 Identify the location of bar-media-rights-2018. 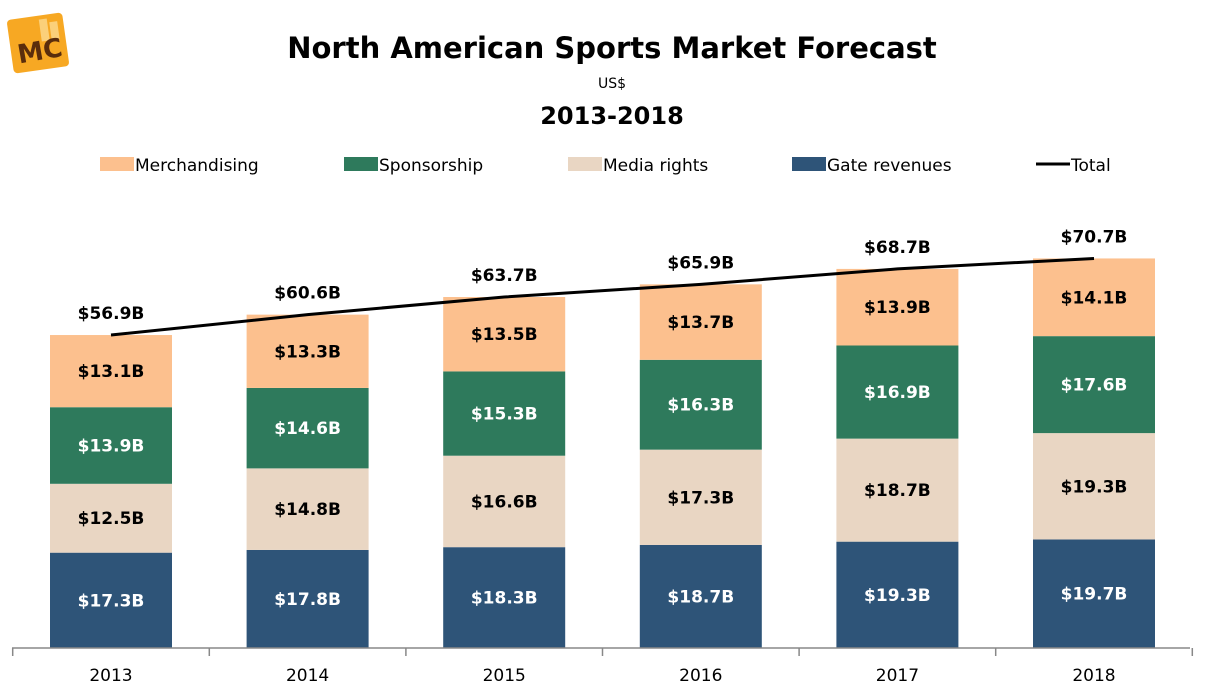
(1094, 486).